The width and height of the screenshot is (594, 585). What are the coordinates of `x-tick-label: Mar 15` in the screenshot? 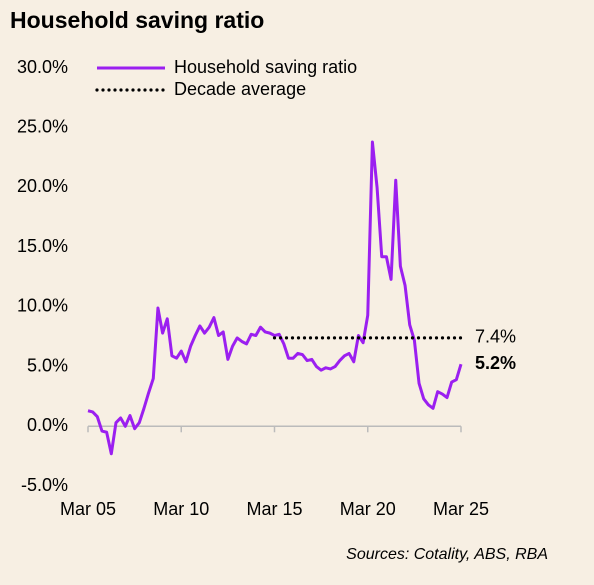 It's located at (274, 509).